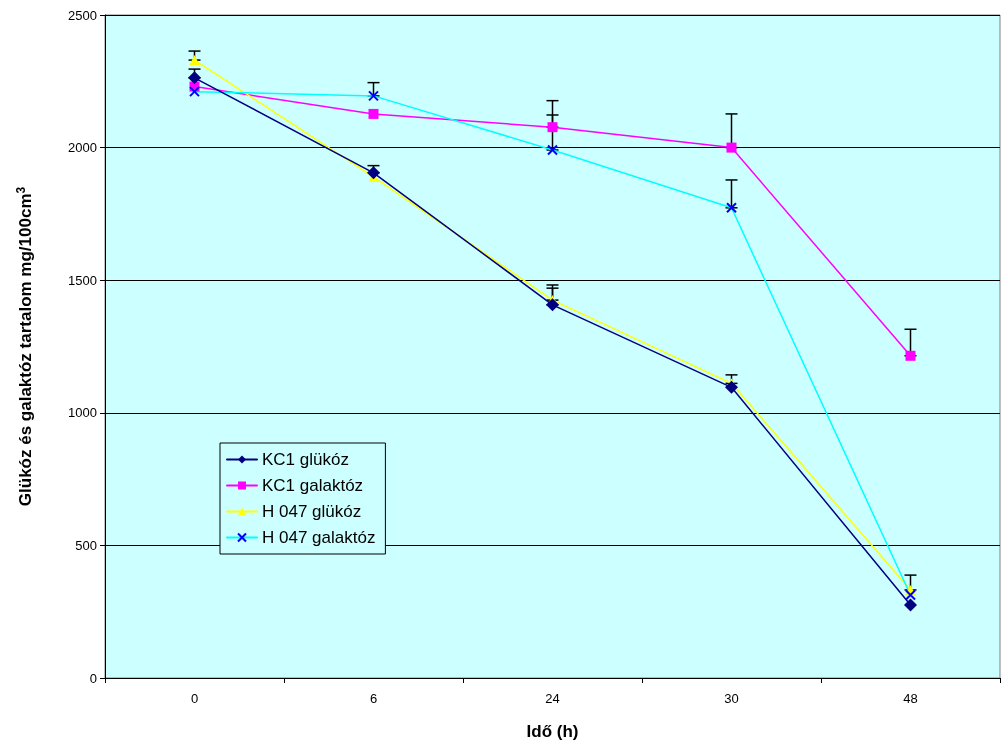  Describe the element at coordinates (552, 731) in the screenshot. I see `x-axis-title: Idő (h)` at that location.